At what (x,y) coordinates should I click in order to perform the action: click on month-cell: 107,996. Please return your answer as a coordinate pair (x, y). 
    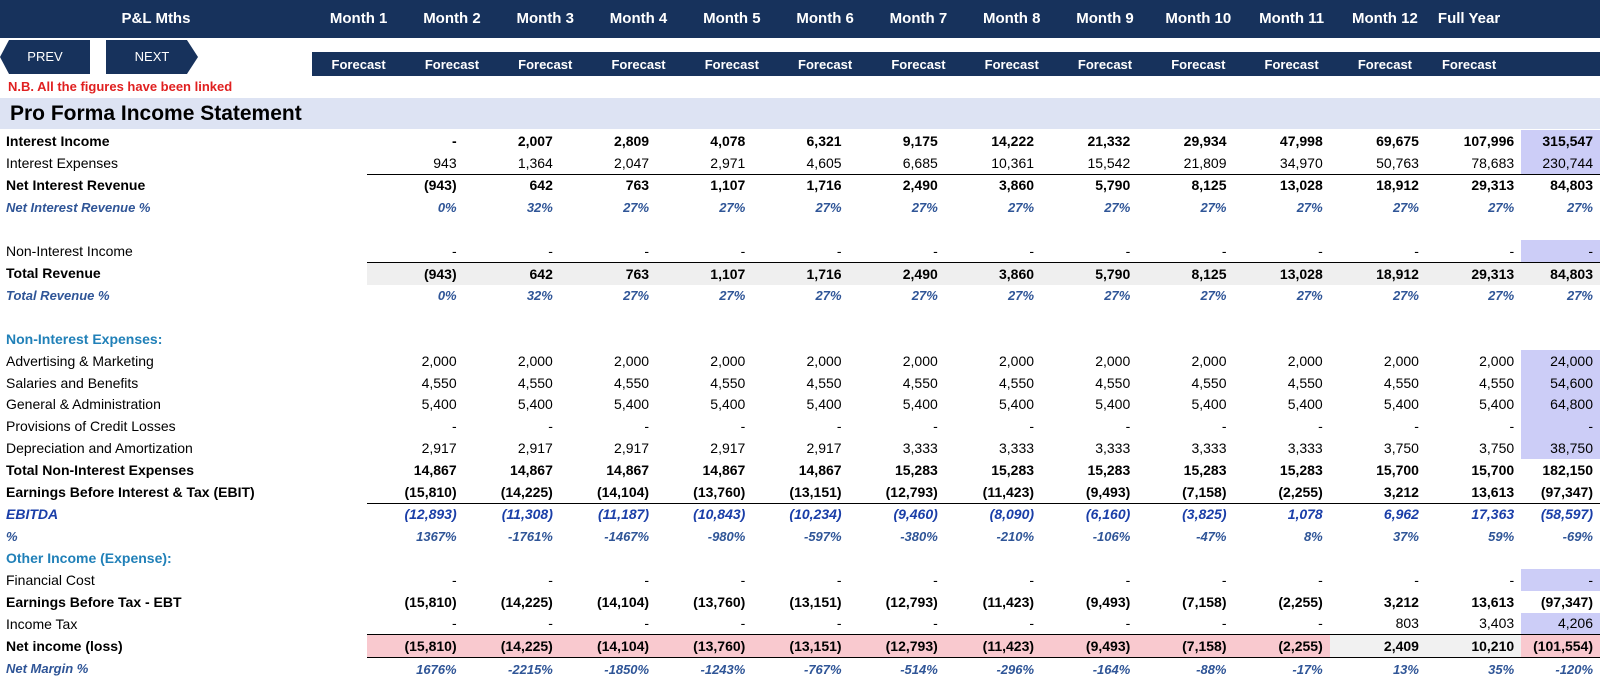
    Looking at the image, I should click on (1489, 140).